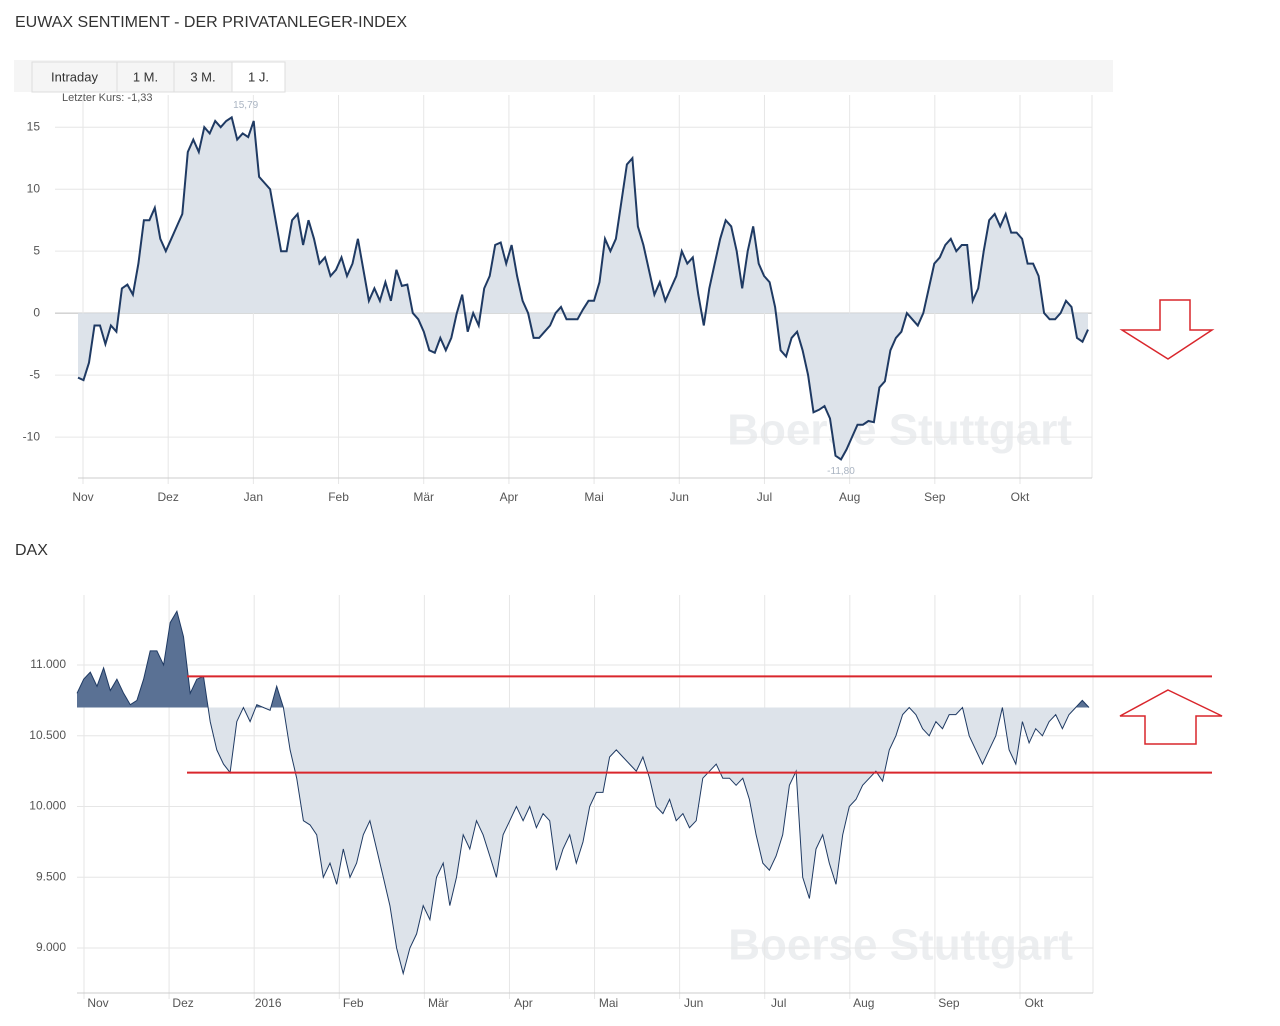  Describe the element at coordinates (34, 188) in the screenshot. I see `y-tick-label: 10` at that location.